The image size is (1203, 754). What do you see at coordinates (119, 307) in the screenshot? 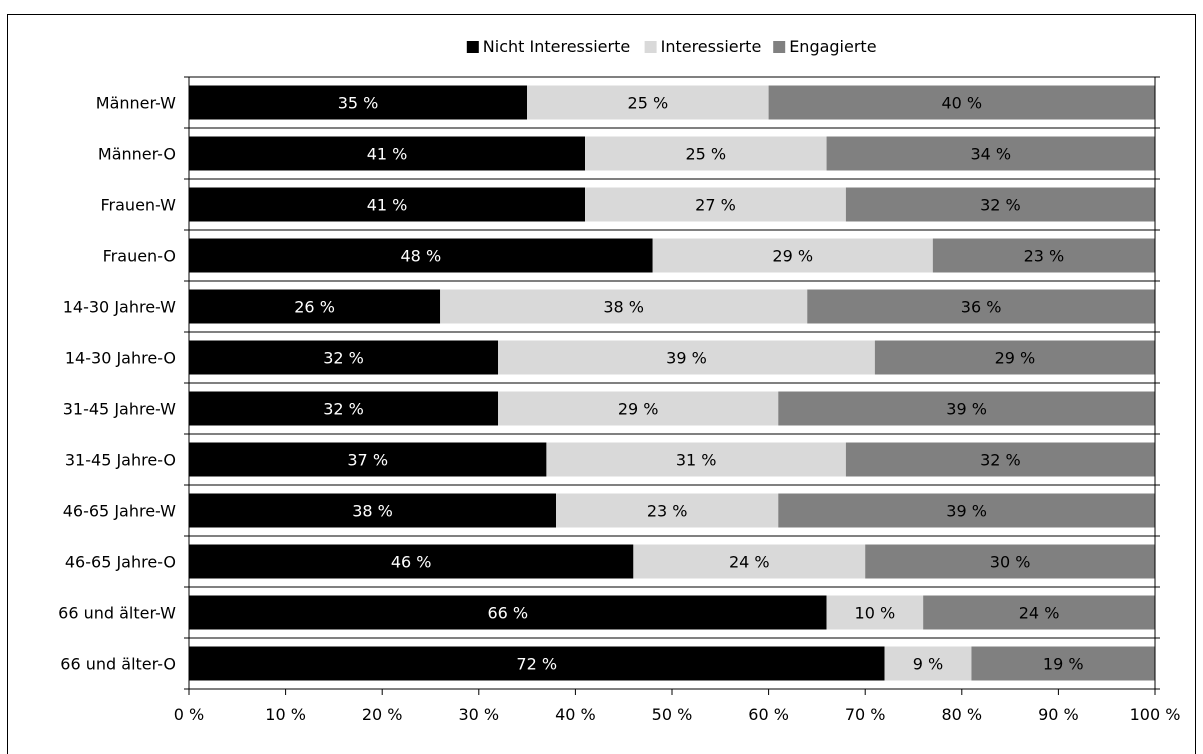
I see `category-label-14-30-jahre-w: 14-30 Jahre-W` at bounding box center [119, 307].